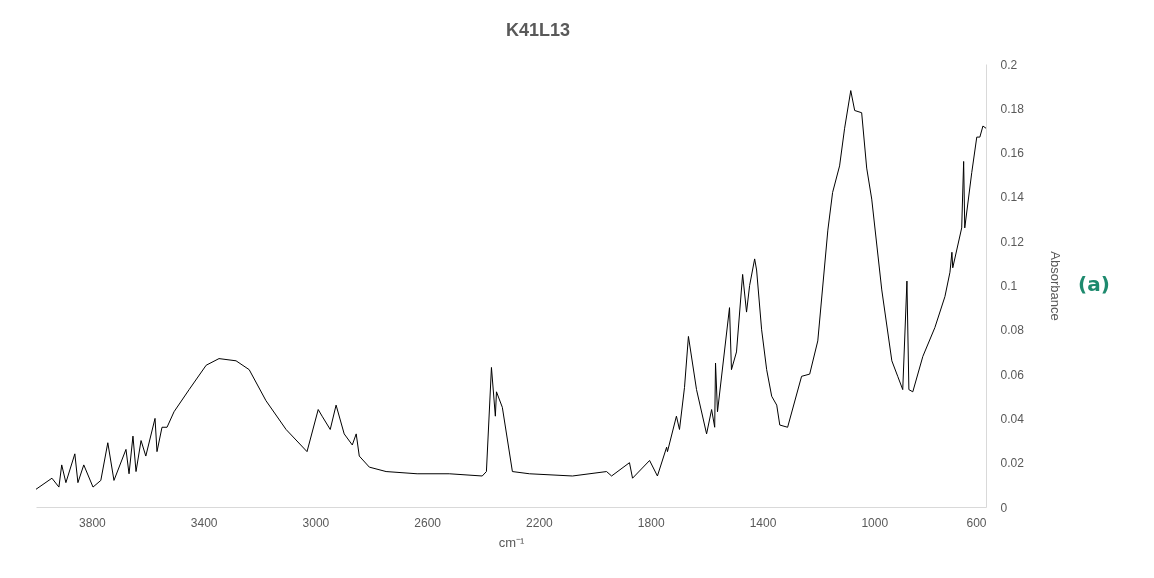 This screenshot has width=1154, height=578. Describe the element at coordinates (1012, 330) in the screenshot. I see `y-tick-label: 0.08` at that location.